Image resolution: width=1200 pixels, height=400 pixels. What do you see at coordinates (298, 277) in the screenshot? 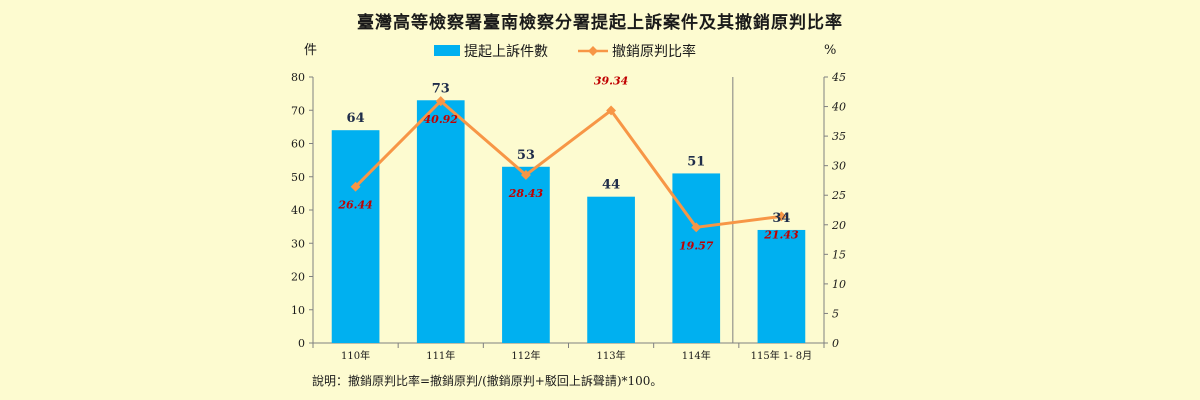
I see `y-left-tick-label: 20` at bounding box center [298, 277].